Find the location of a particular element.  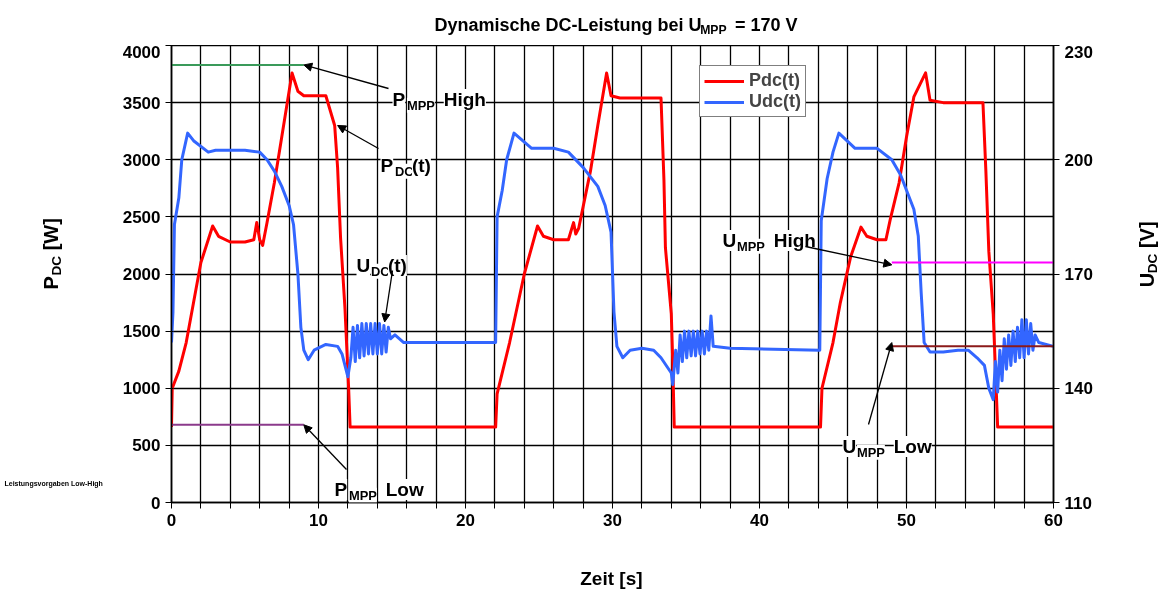

y-tick-label: 2000 is located at coordinates (141, 274).